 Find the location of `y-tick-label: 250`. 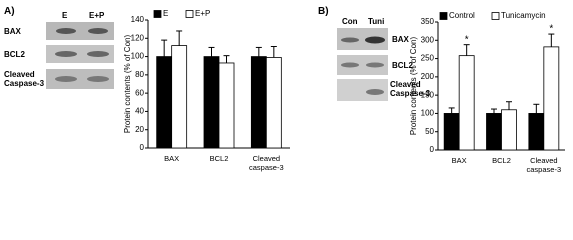

y-tick-label: 250 is located at coordinates (428, 58).